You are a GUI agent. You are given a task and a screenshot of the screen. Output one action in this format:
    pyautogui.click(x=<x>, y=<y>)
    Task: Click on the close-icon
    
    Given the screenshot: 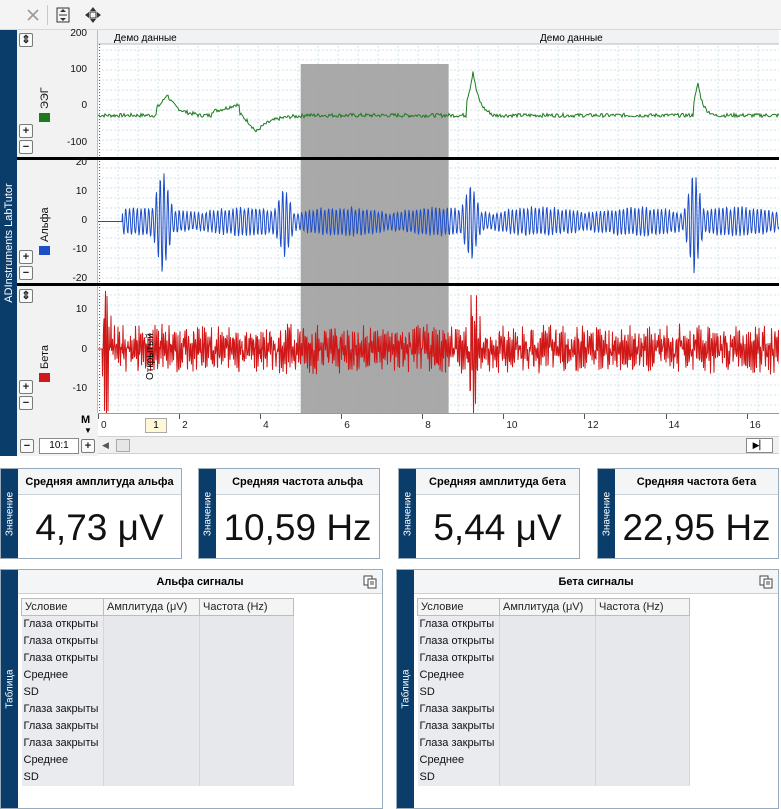 What is the action you would take?
    pyautogui.click(x=33, y=15)
    